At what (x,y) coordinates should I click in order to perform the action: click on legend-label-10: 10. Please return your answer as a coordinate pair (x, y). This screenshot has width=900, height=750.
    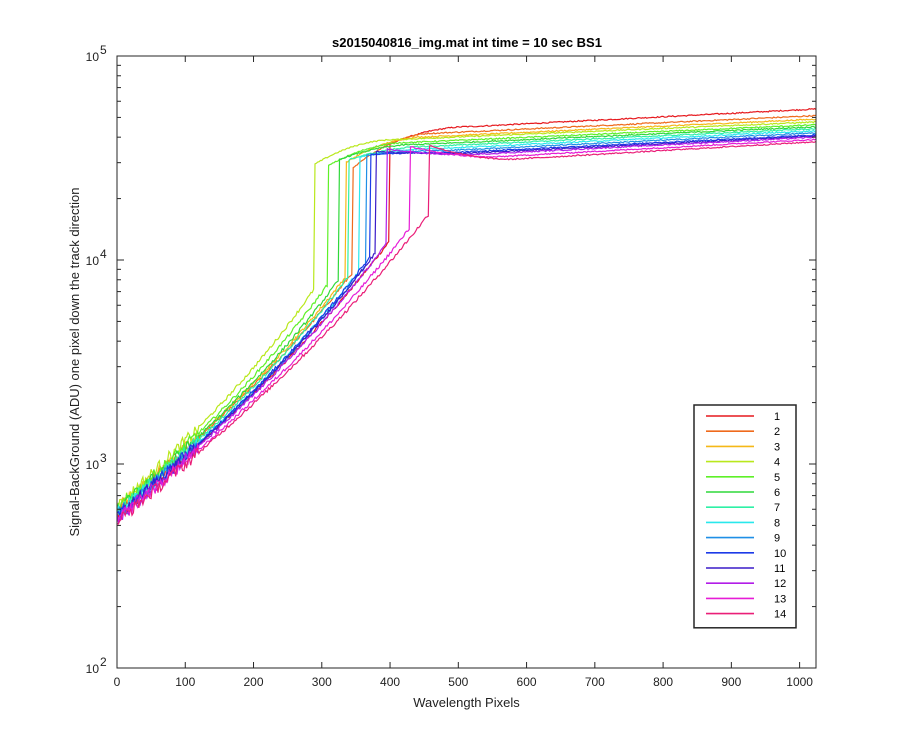
    Looking at the image, I should click on (780, 554).